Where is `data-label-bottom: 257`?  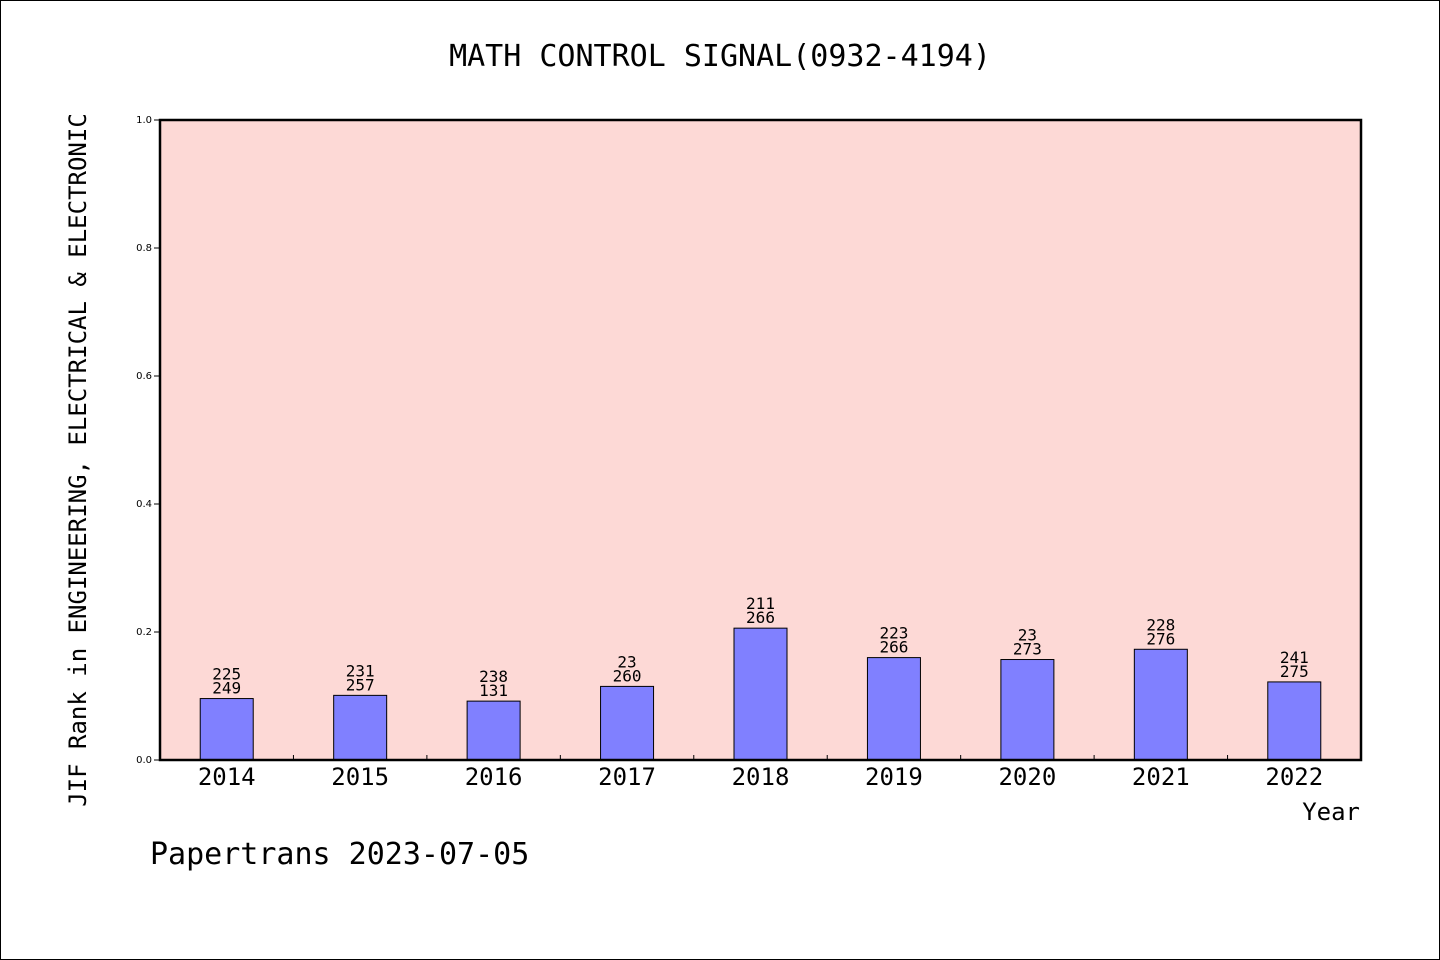 data-label-bottom: 257 is located at coordinates (360, 684).